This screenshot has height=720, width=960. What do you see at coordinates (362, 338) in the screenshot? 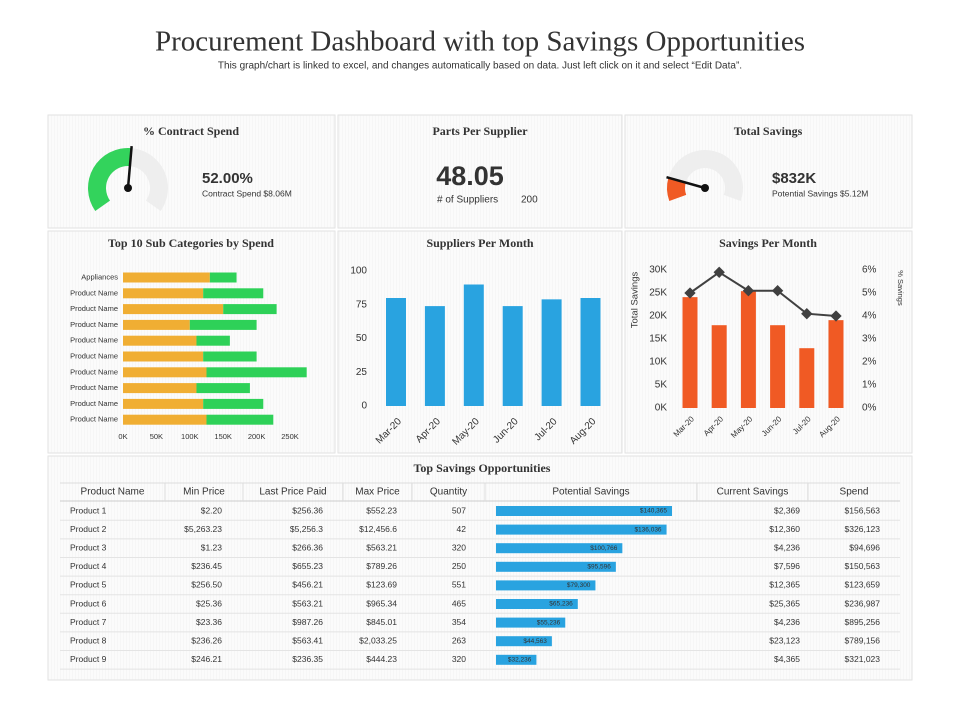
I see `y-tick-label: 50` at bounding box center [362, 338].